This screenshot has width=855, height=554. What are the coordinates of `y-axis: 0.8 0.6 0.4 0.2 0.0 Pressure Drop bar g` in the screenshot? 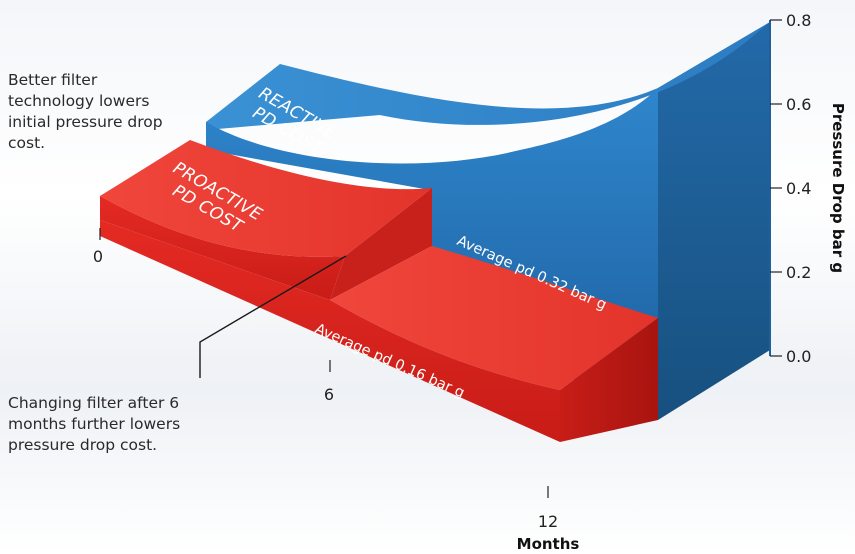 It's located at (808, 188).